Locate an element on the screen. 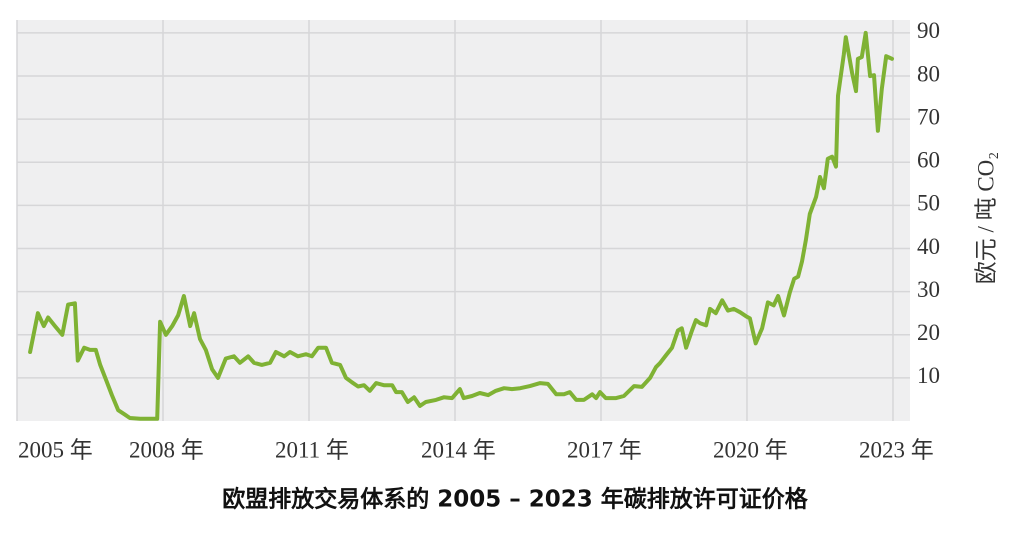 This screenshot has height=540, width=1030. y-tick-label: 10 is located at coordinates (928, 375).